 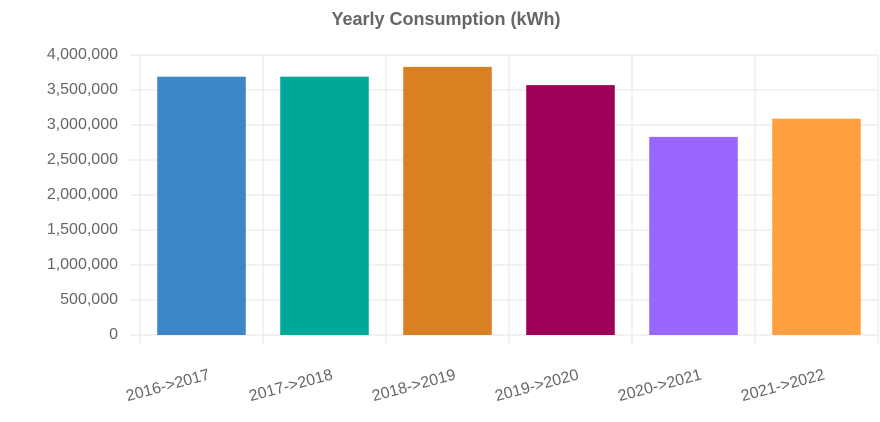 I want to click on x-tick-label: 2020->2021, so click(x=659, y=385).